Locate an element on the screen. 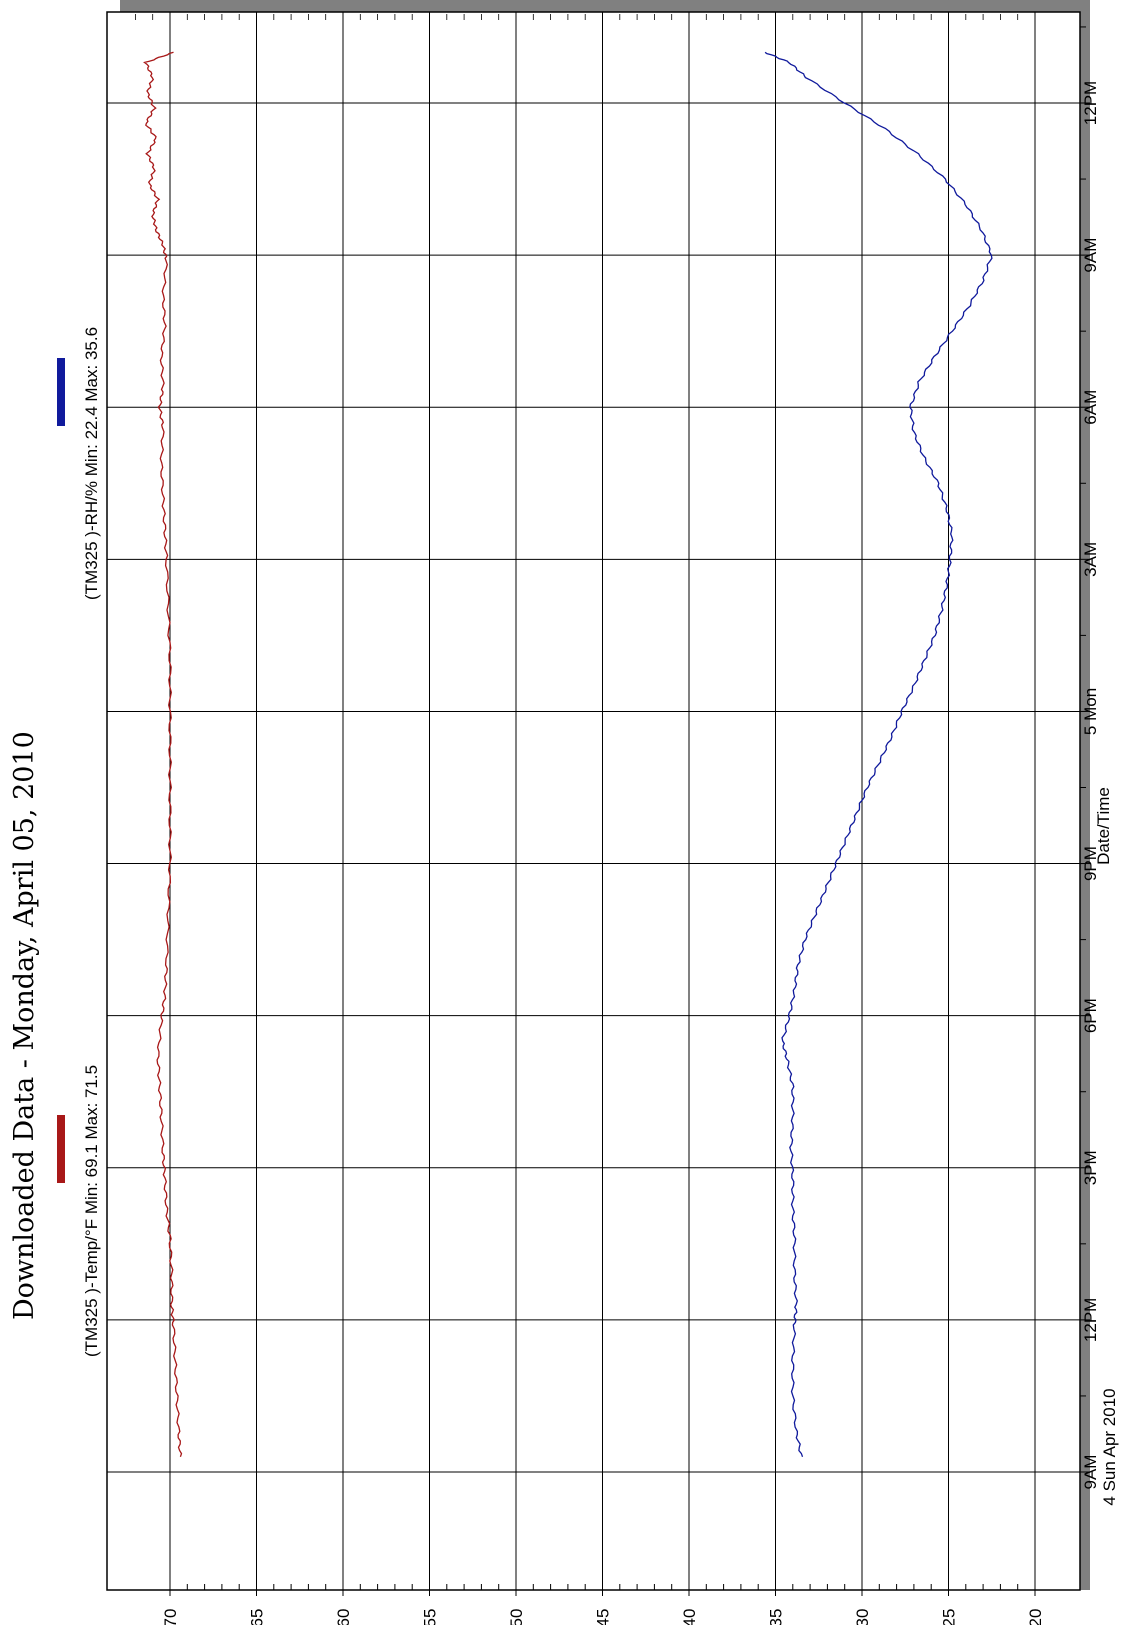 This screenshot has width=1141, height=1625. legend-swatch-temp is located at coordinates (61, 1149).